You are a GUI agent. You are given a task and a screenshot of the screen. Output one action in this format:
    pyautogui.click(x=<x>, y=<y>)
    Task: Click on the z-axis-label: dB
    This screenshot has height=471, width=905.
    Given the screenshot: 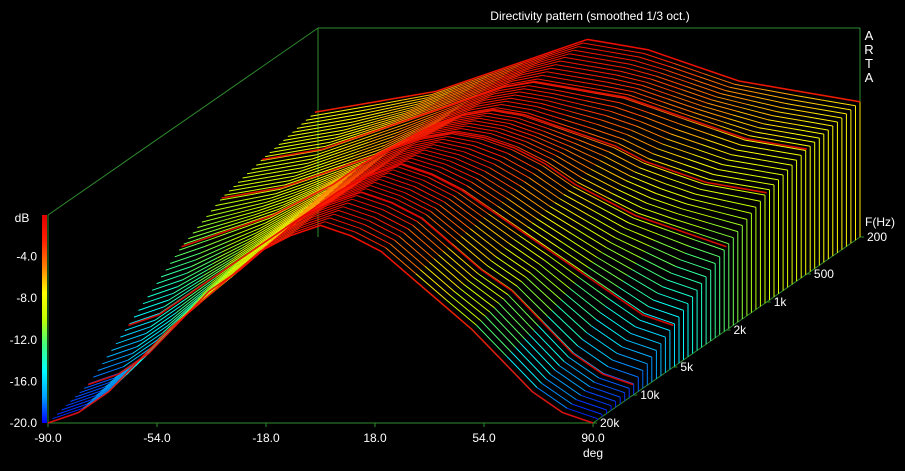 What is the action you would take?
    pyautogui.click(x=22, y=218)
    